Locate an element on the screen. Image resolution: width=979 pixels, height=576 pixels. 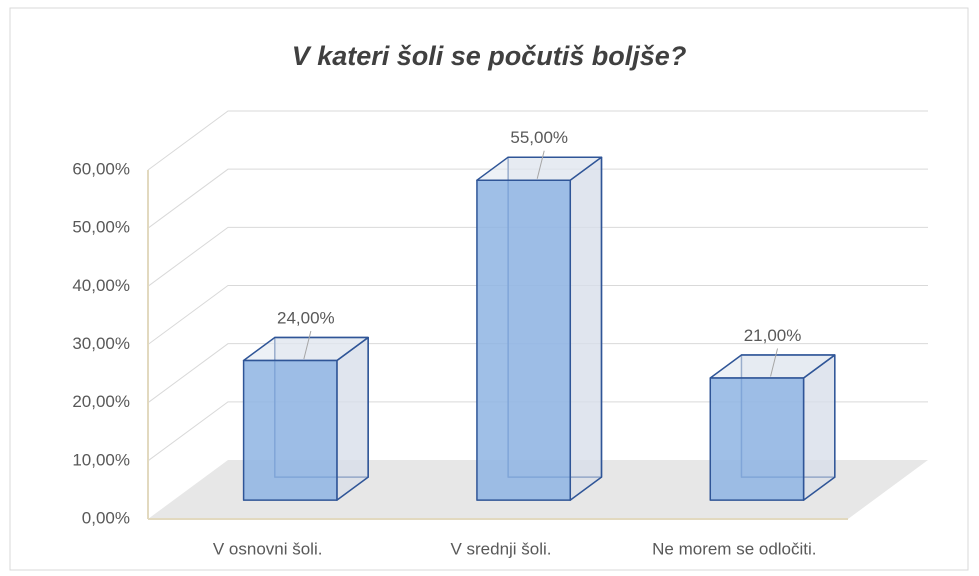
y-tick-label: 10,00% is located at coordinates (101, 459).